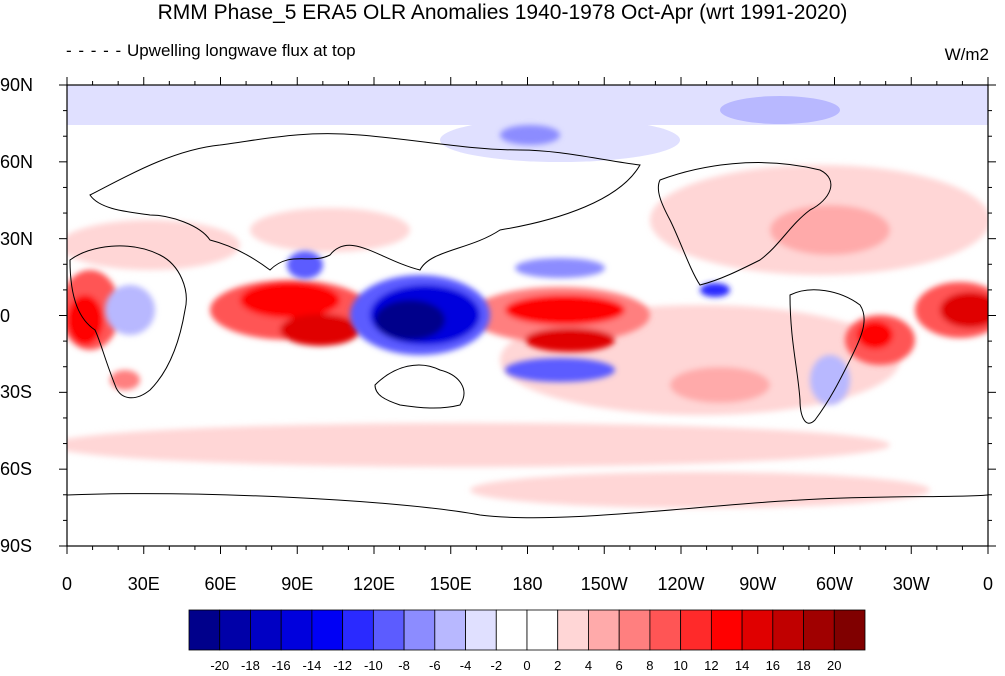 This screenshot has height=676, width=1005. Describe the element at coordinates (680, 665) in the screenshot. I see `colorbar-label: 10` at that location.